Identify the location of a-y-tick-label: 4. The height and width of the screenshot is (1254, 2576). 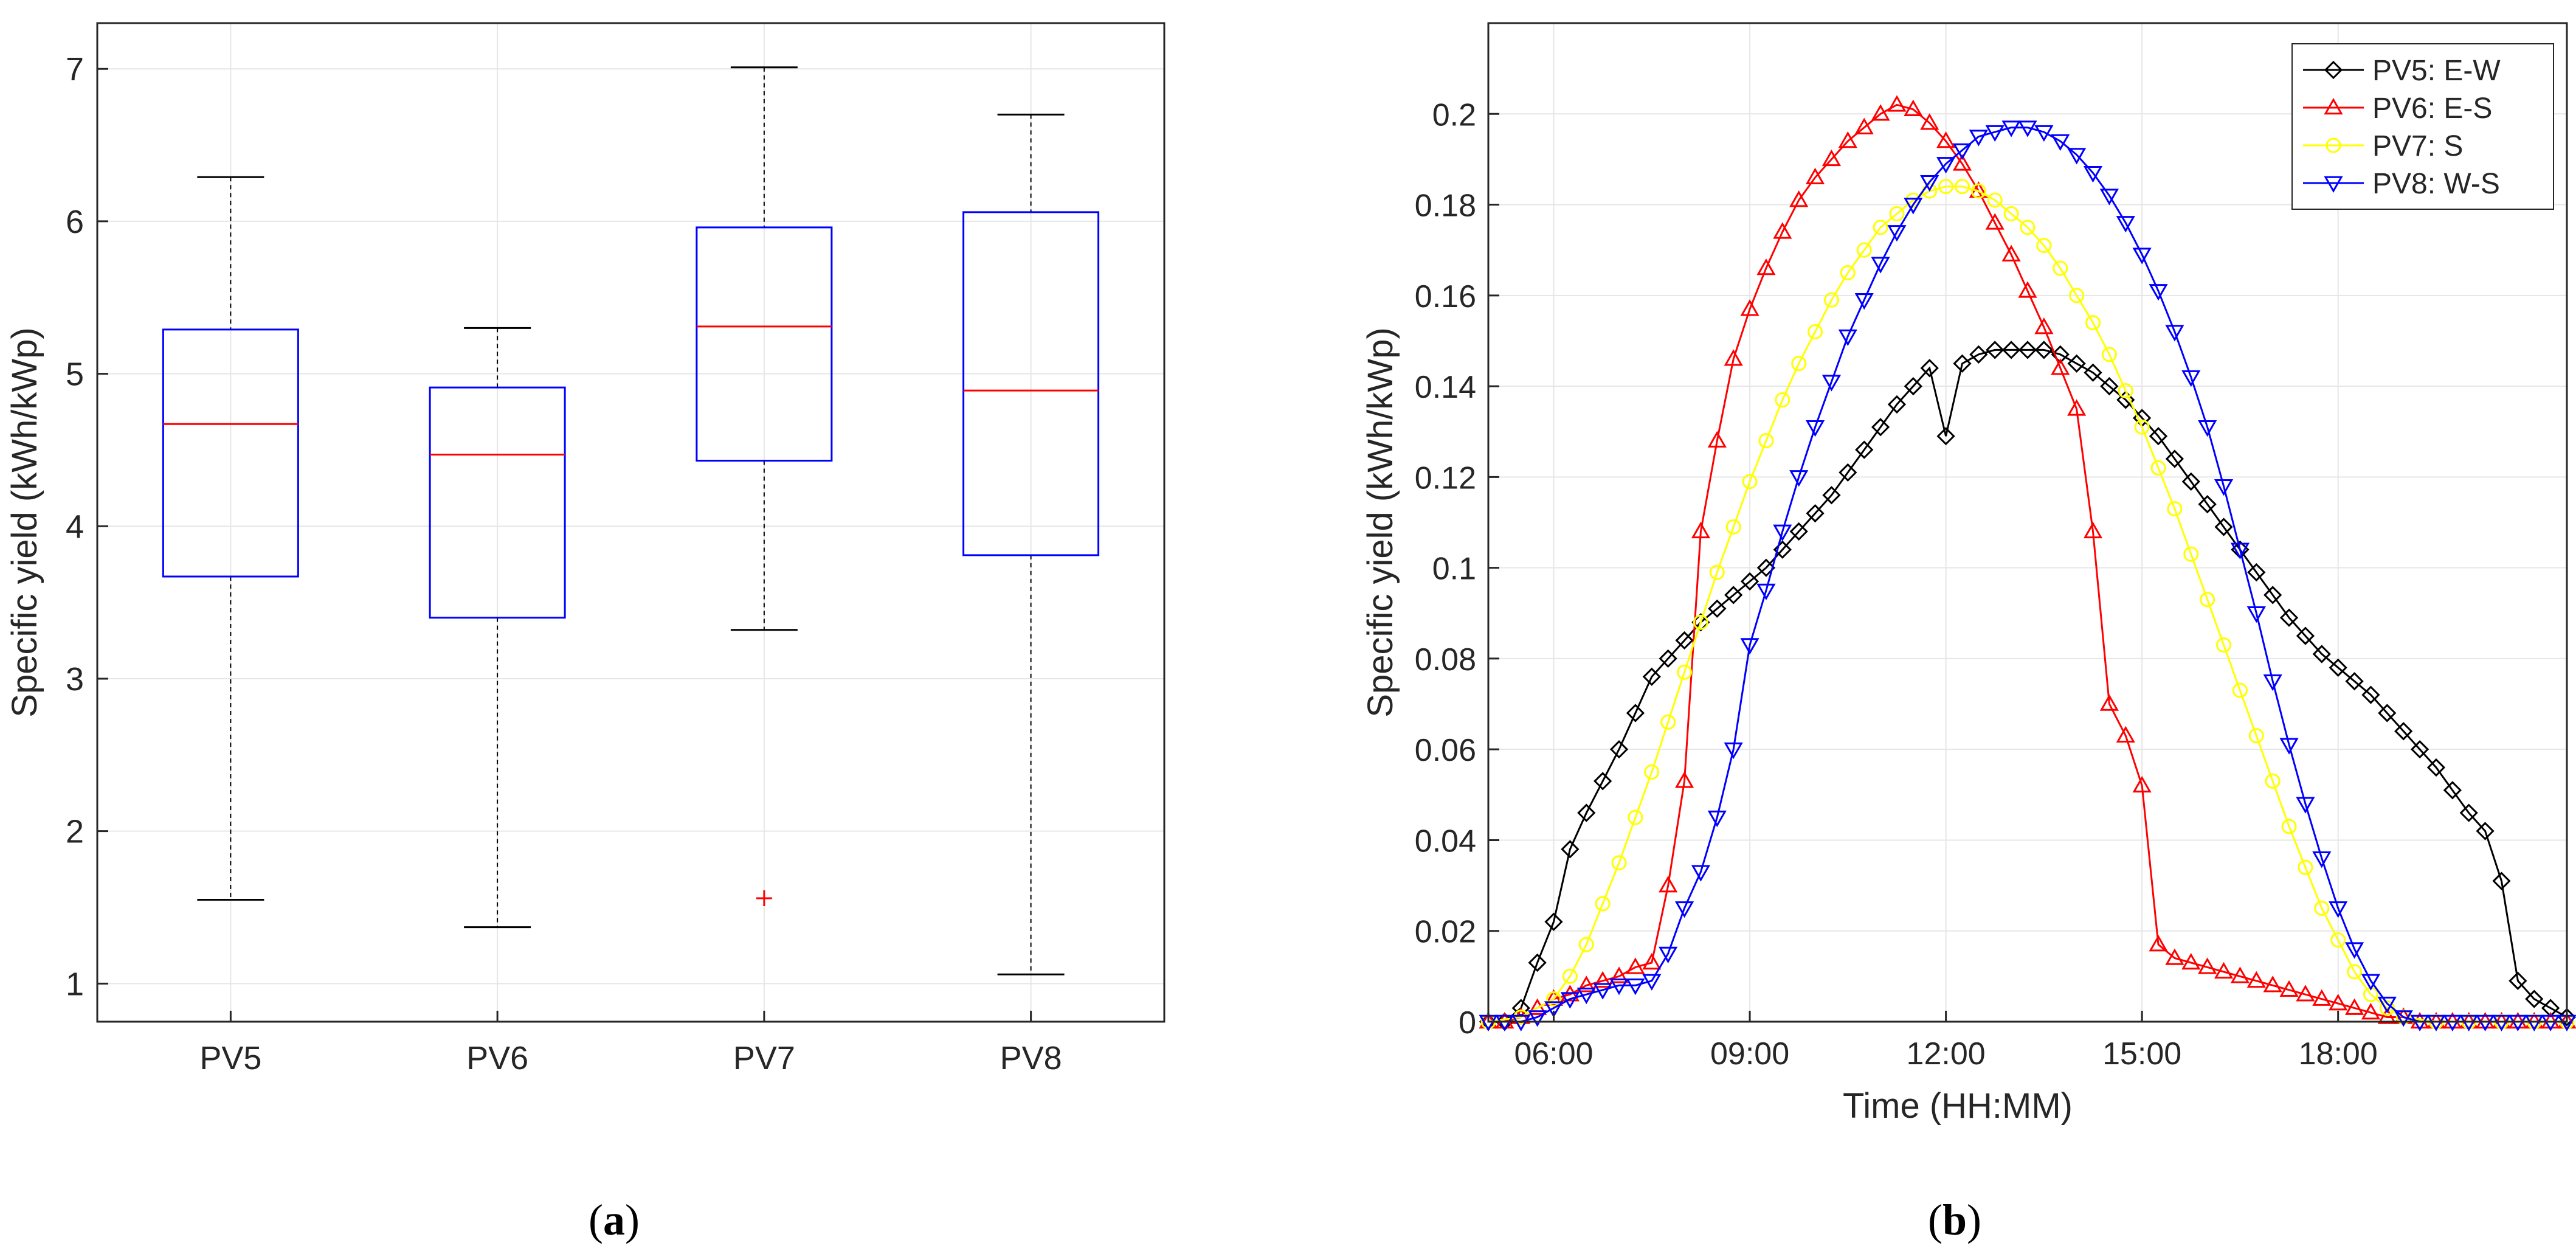
(75, 526).